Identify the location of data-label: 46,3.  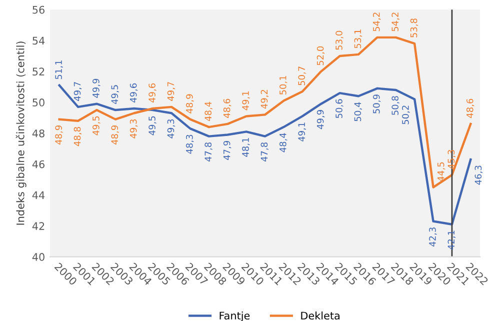
(478, 175).